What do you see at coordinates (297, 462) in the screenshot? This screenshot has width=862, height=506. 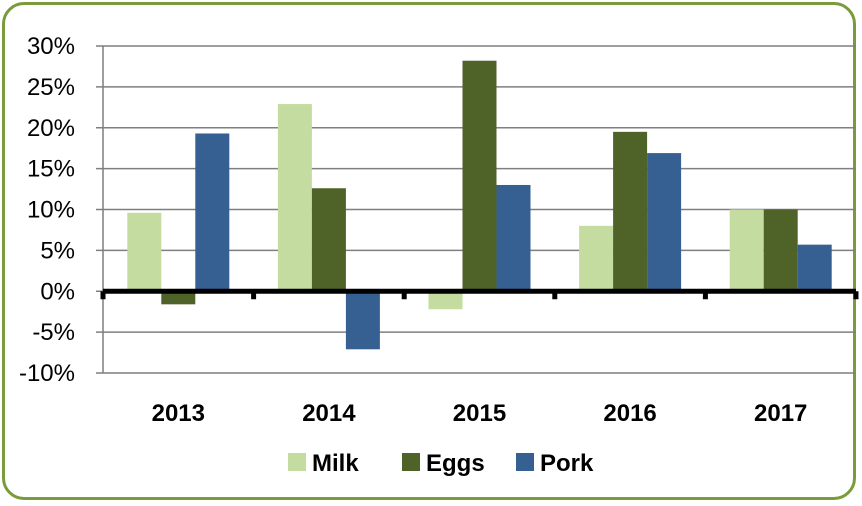 I see `legend-swatch-milk` at bounding box center [297, 462].